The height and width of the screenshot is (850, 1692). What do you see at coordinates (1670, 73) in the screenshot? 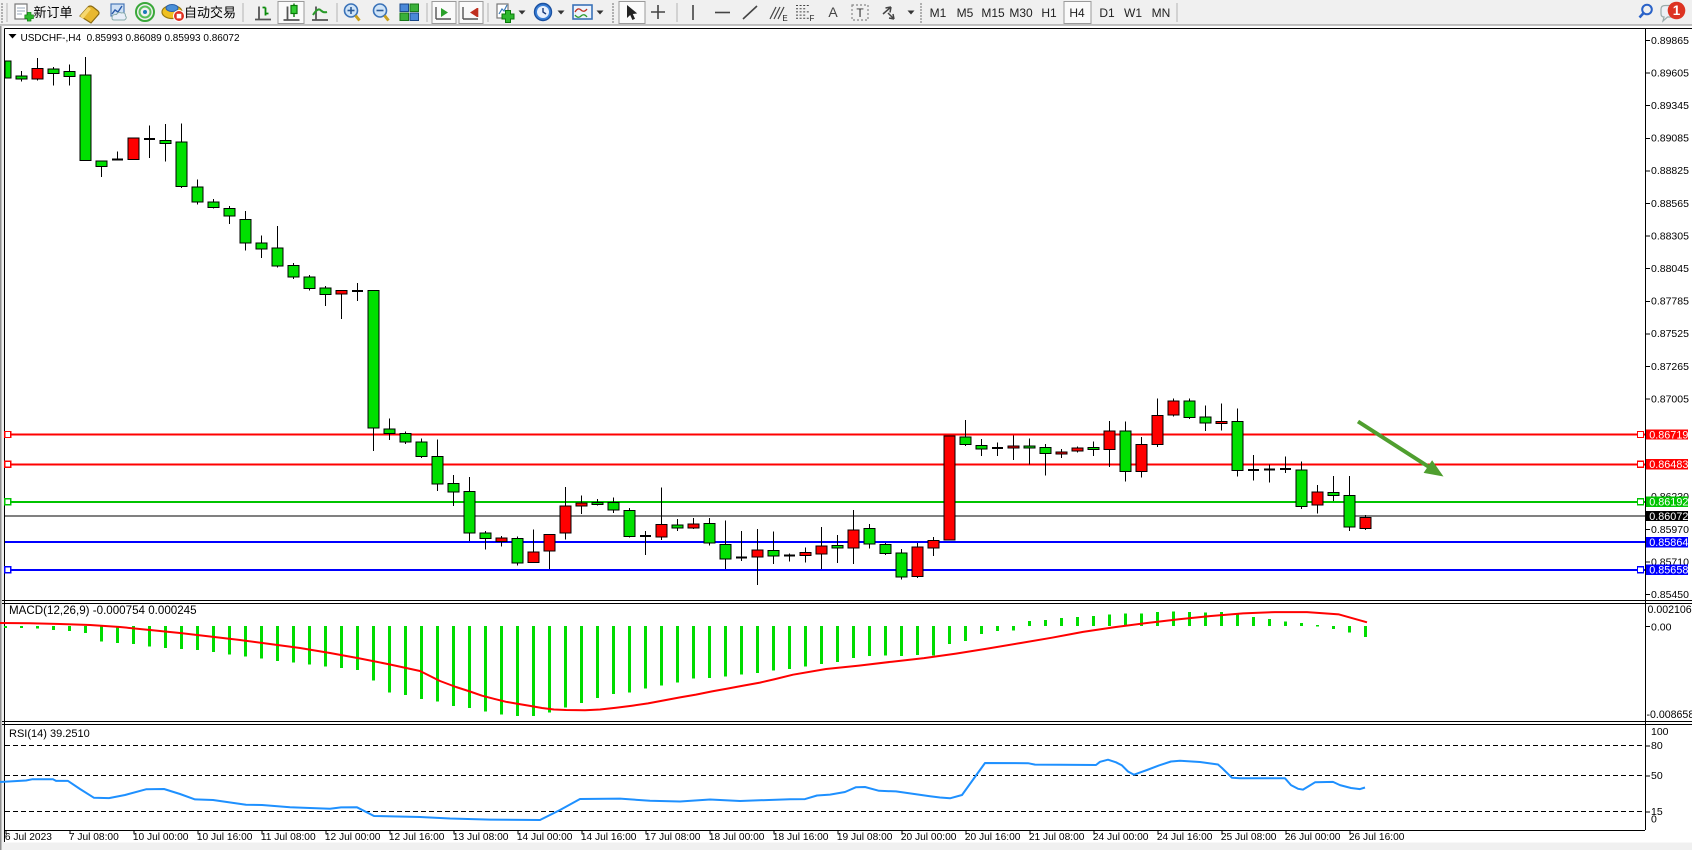
I see `svg-text: 0.89605` at bounding box center [1670, 73].